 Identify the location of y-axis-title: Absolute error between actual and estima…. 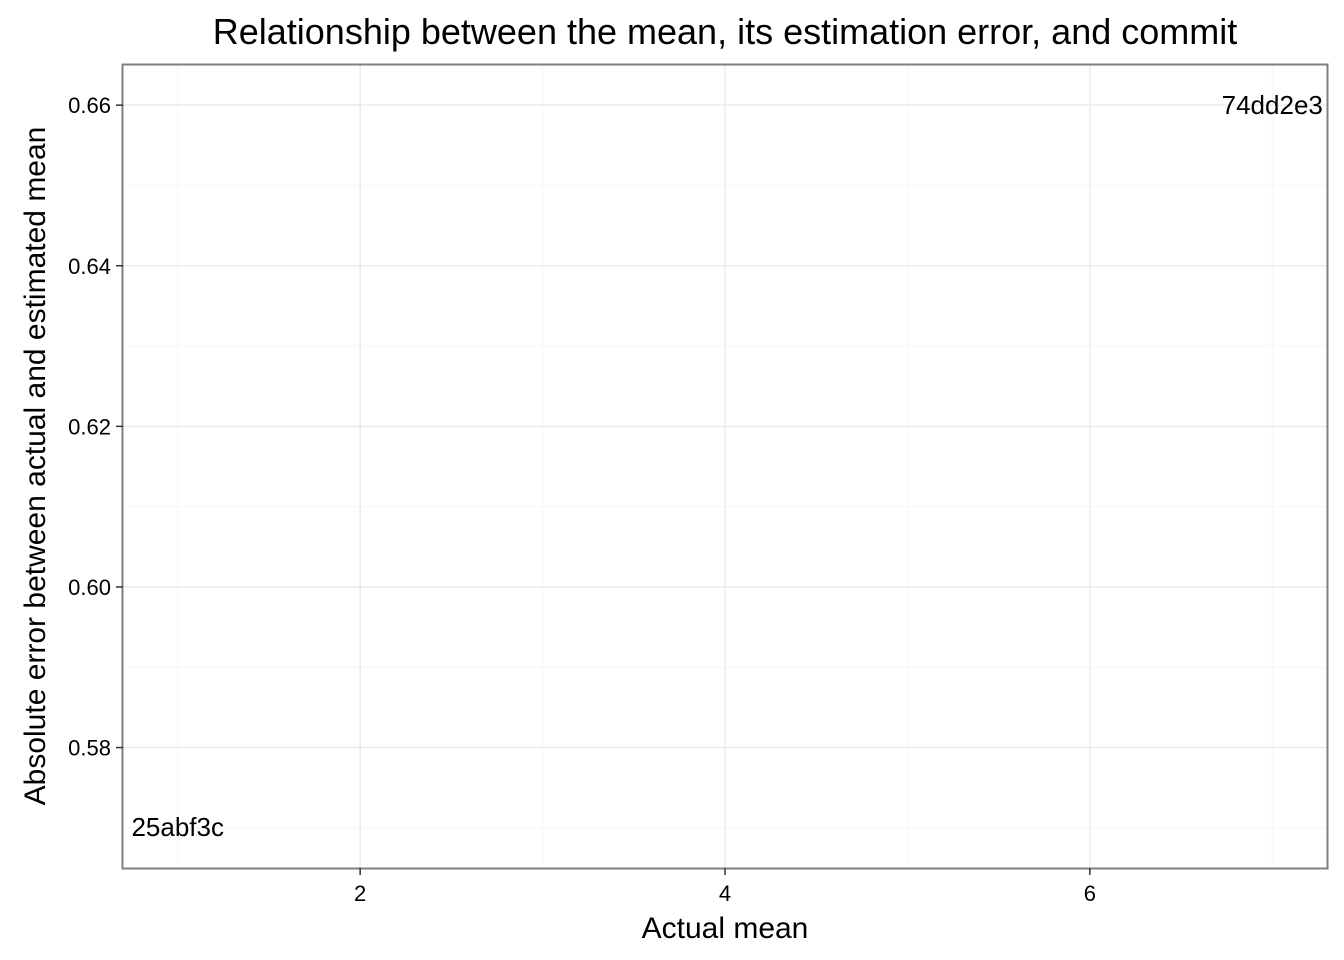
(35, 466).